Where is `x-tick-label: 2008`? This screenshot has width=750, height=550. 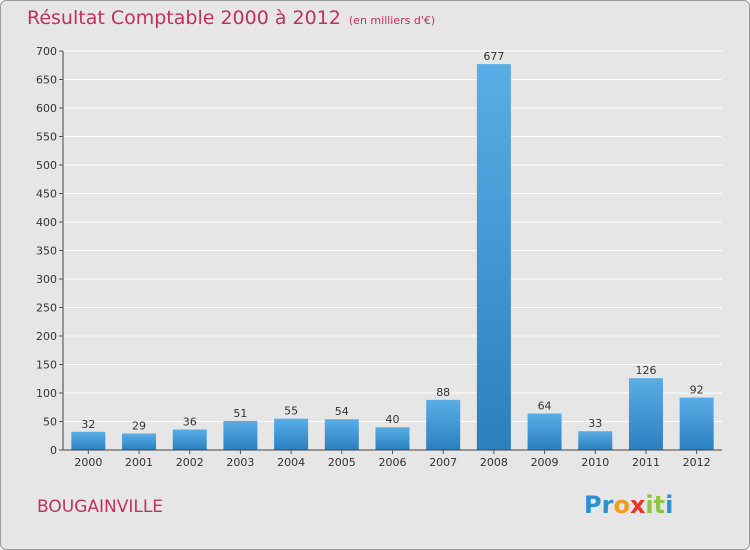 x-tick-label: 2008 is located at coordinates (494, 462).